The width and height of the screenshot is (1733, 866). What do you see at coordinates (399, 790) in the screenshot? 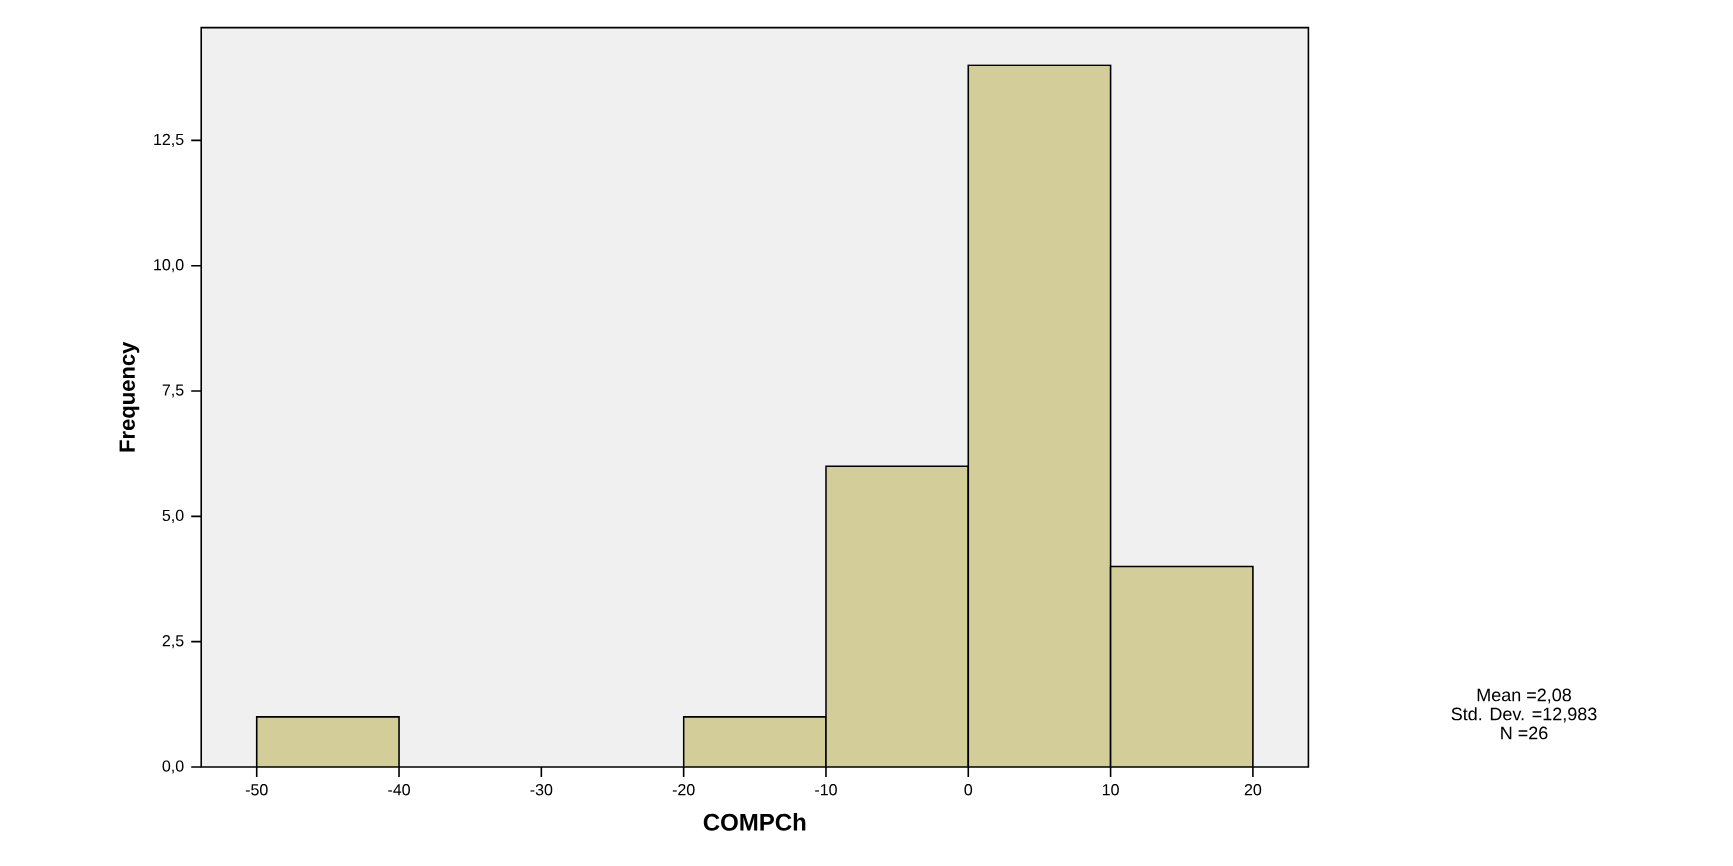
I see `x-tick-label: -40` at bounding box center [399, 790].